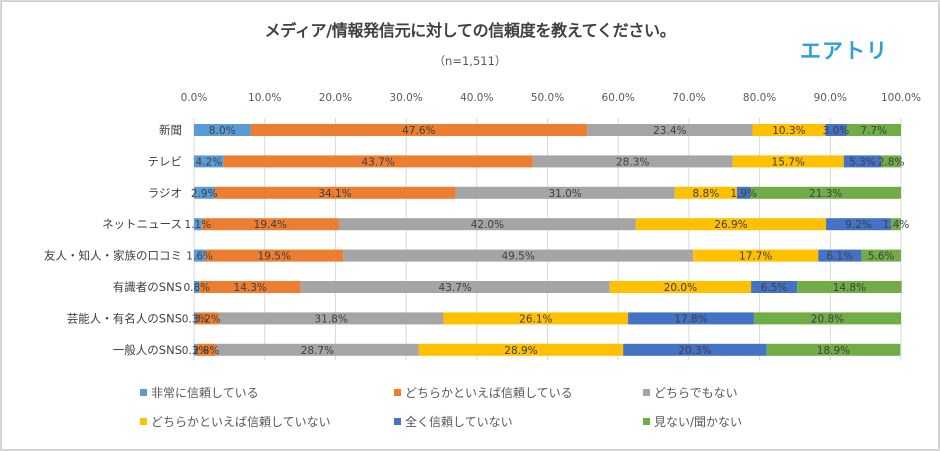 The image size is (940, 451). Describe the element at coordinates (694, 351) in the screenshot. I see `data-label: 20.3%` at that location.